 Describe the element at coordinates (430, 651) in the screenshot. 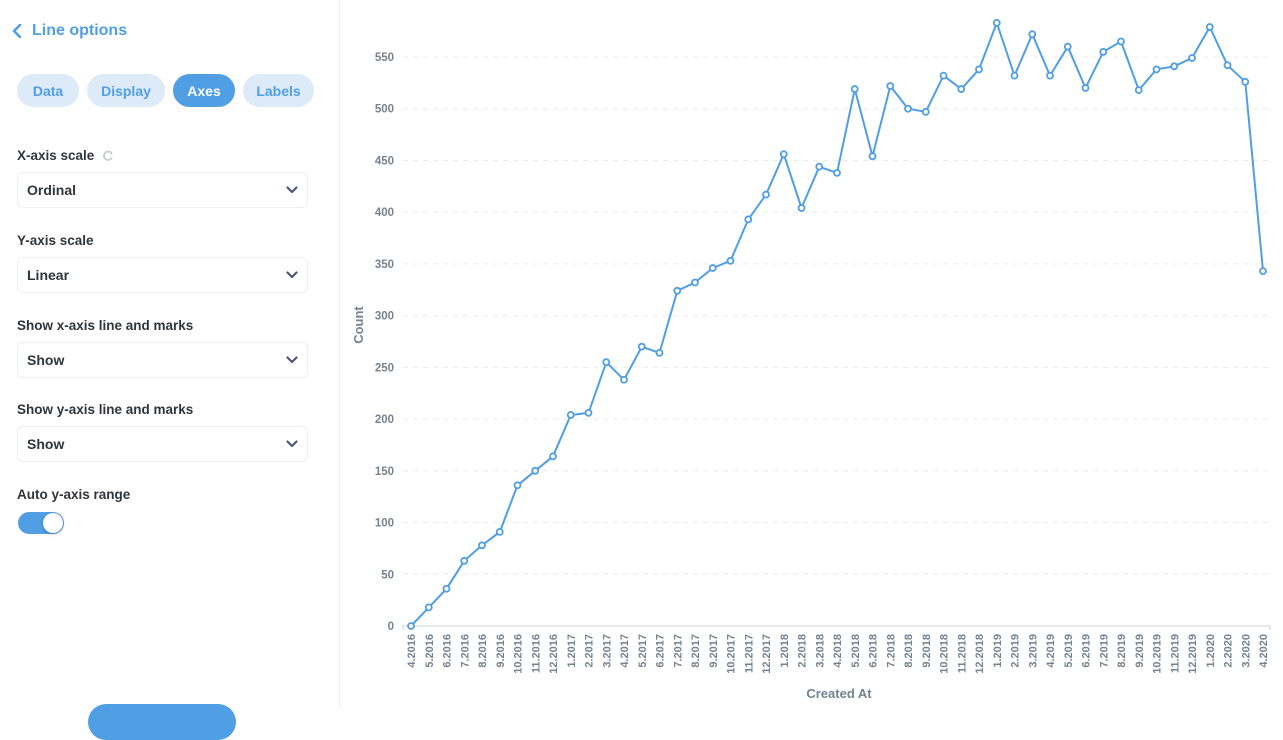

I see `x-tick-label: 5.2016` at that location.